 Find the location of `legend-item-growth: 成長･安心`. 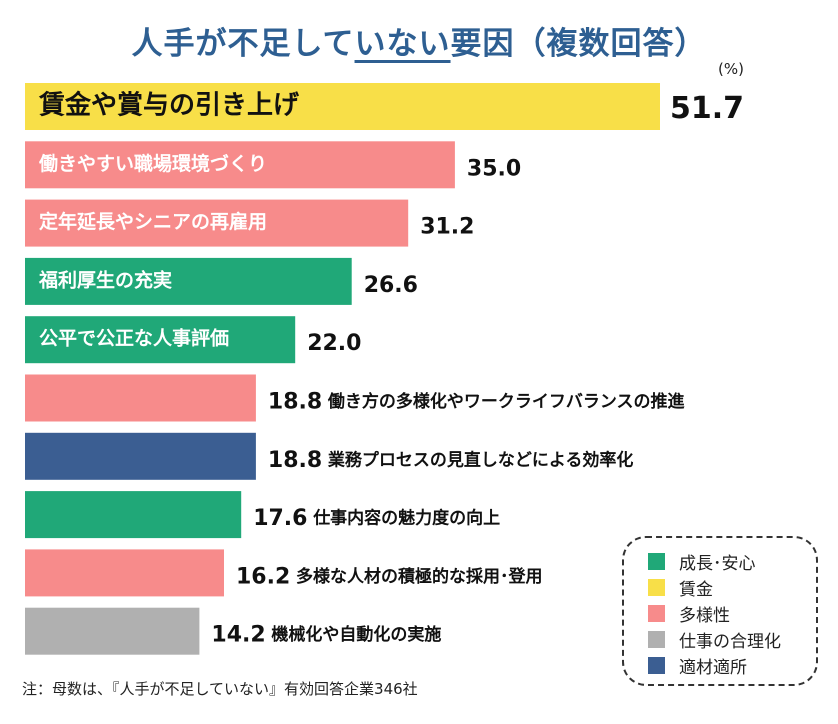

legend-item-growth: 成長･安心 is located at coordinates (732, 561).